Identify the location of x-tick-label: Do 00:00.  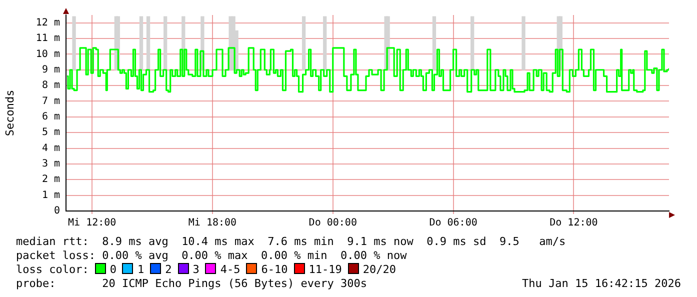
(332, 223).